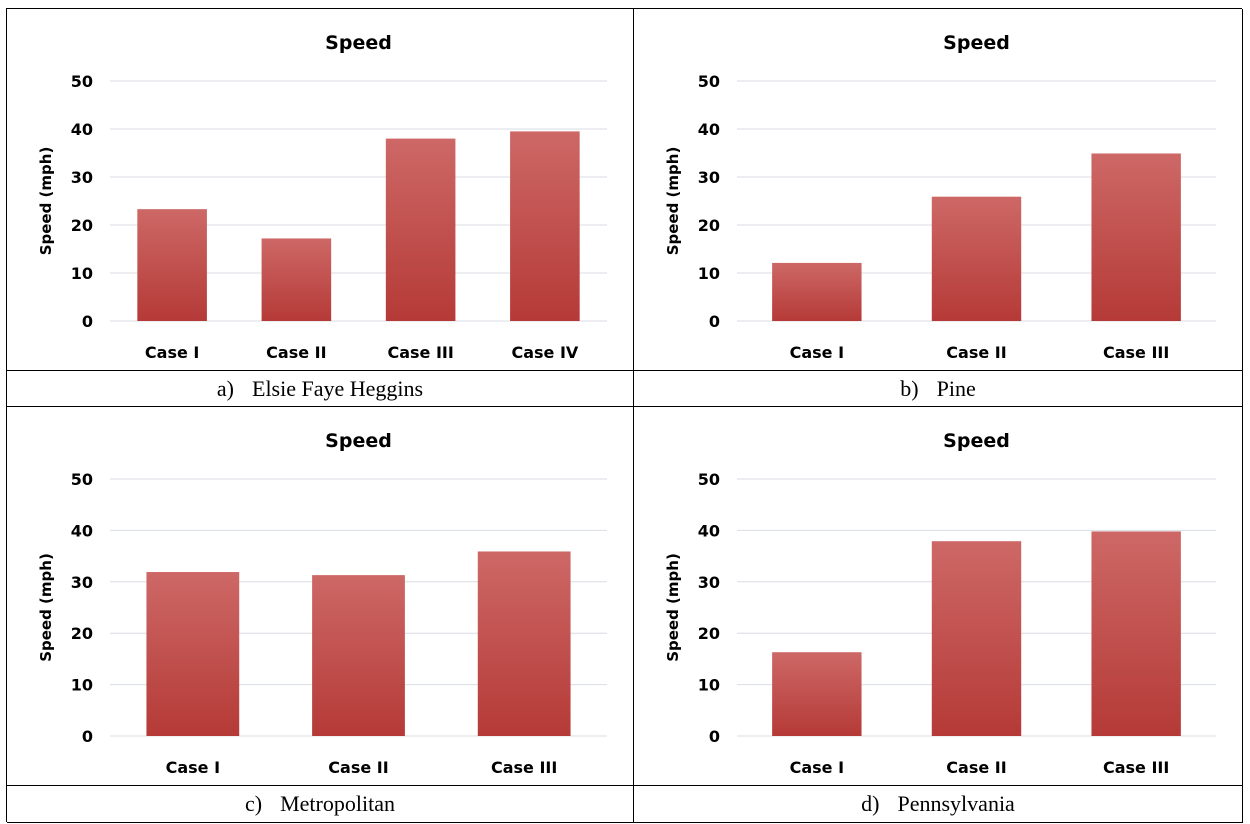  I want to click on caption-d: d) Pennsylvania, so click(938, 804).